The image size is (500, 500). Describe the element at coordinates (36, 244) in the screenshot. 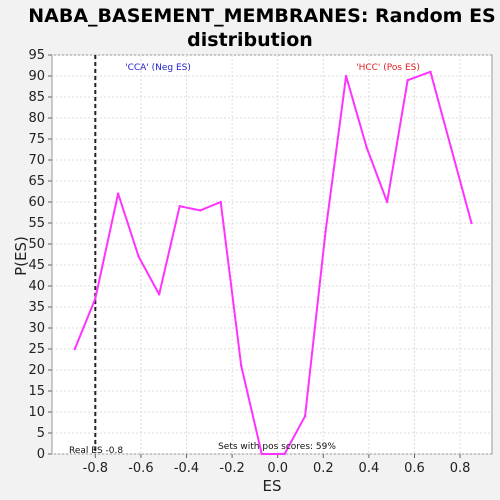

I see `y-tick-label: 50` at that location.